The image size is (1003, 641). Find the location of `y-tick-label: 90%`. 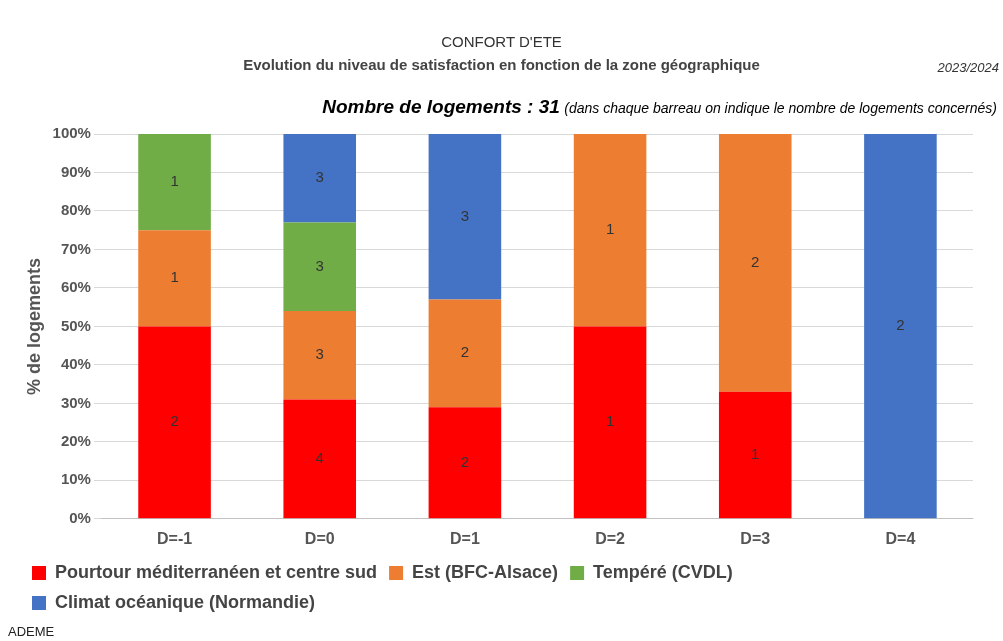

y-tick-label: 90% is located at coordinates (75, 171).